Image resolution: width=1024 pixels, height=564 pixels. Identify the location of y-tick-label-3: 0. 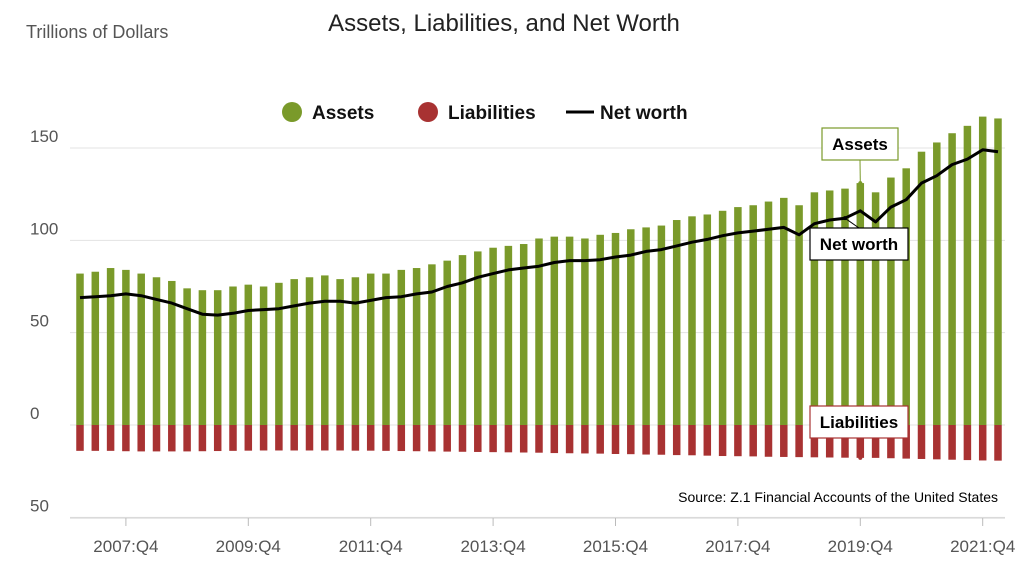
(34, 413).